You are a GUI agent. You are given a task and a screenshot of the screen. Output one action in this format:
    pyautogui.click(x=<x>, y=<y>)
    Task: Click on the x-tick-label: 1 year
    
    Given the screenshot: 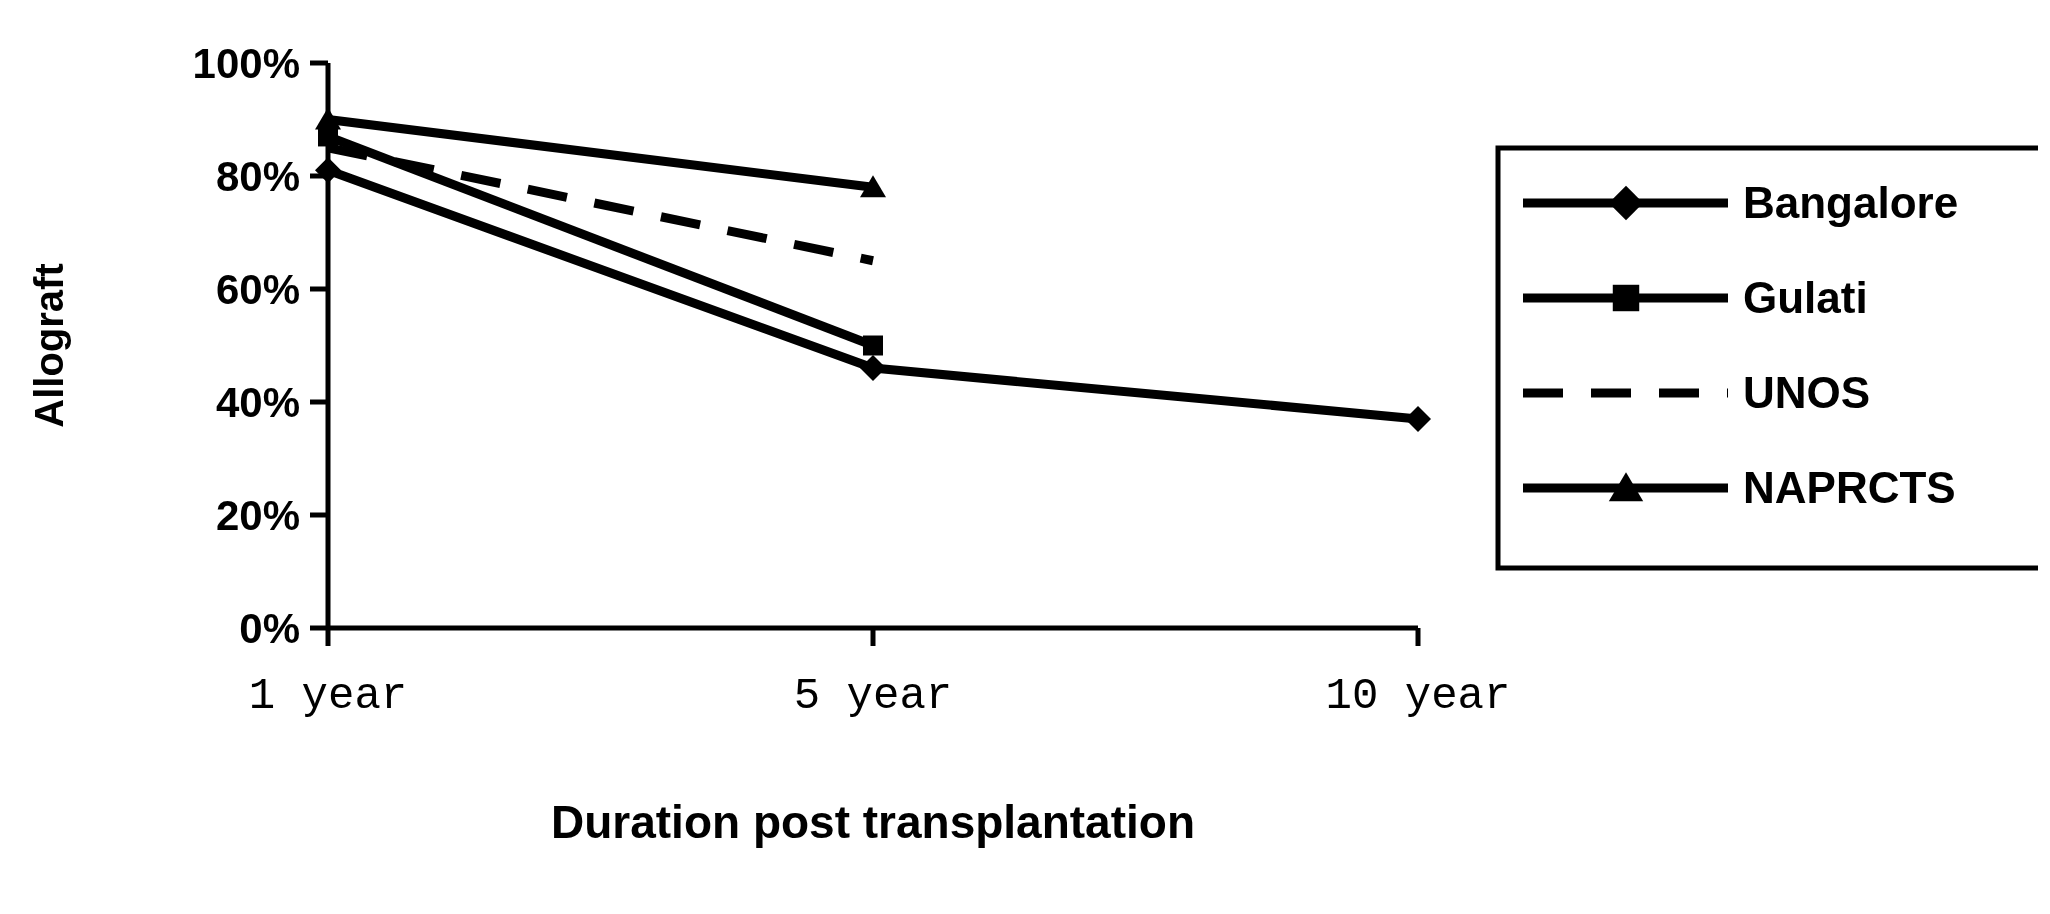 What is the action you would take?
    pyautogui.click(x=328, y=696)
    